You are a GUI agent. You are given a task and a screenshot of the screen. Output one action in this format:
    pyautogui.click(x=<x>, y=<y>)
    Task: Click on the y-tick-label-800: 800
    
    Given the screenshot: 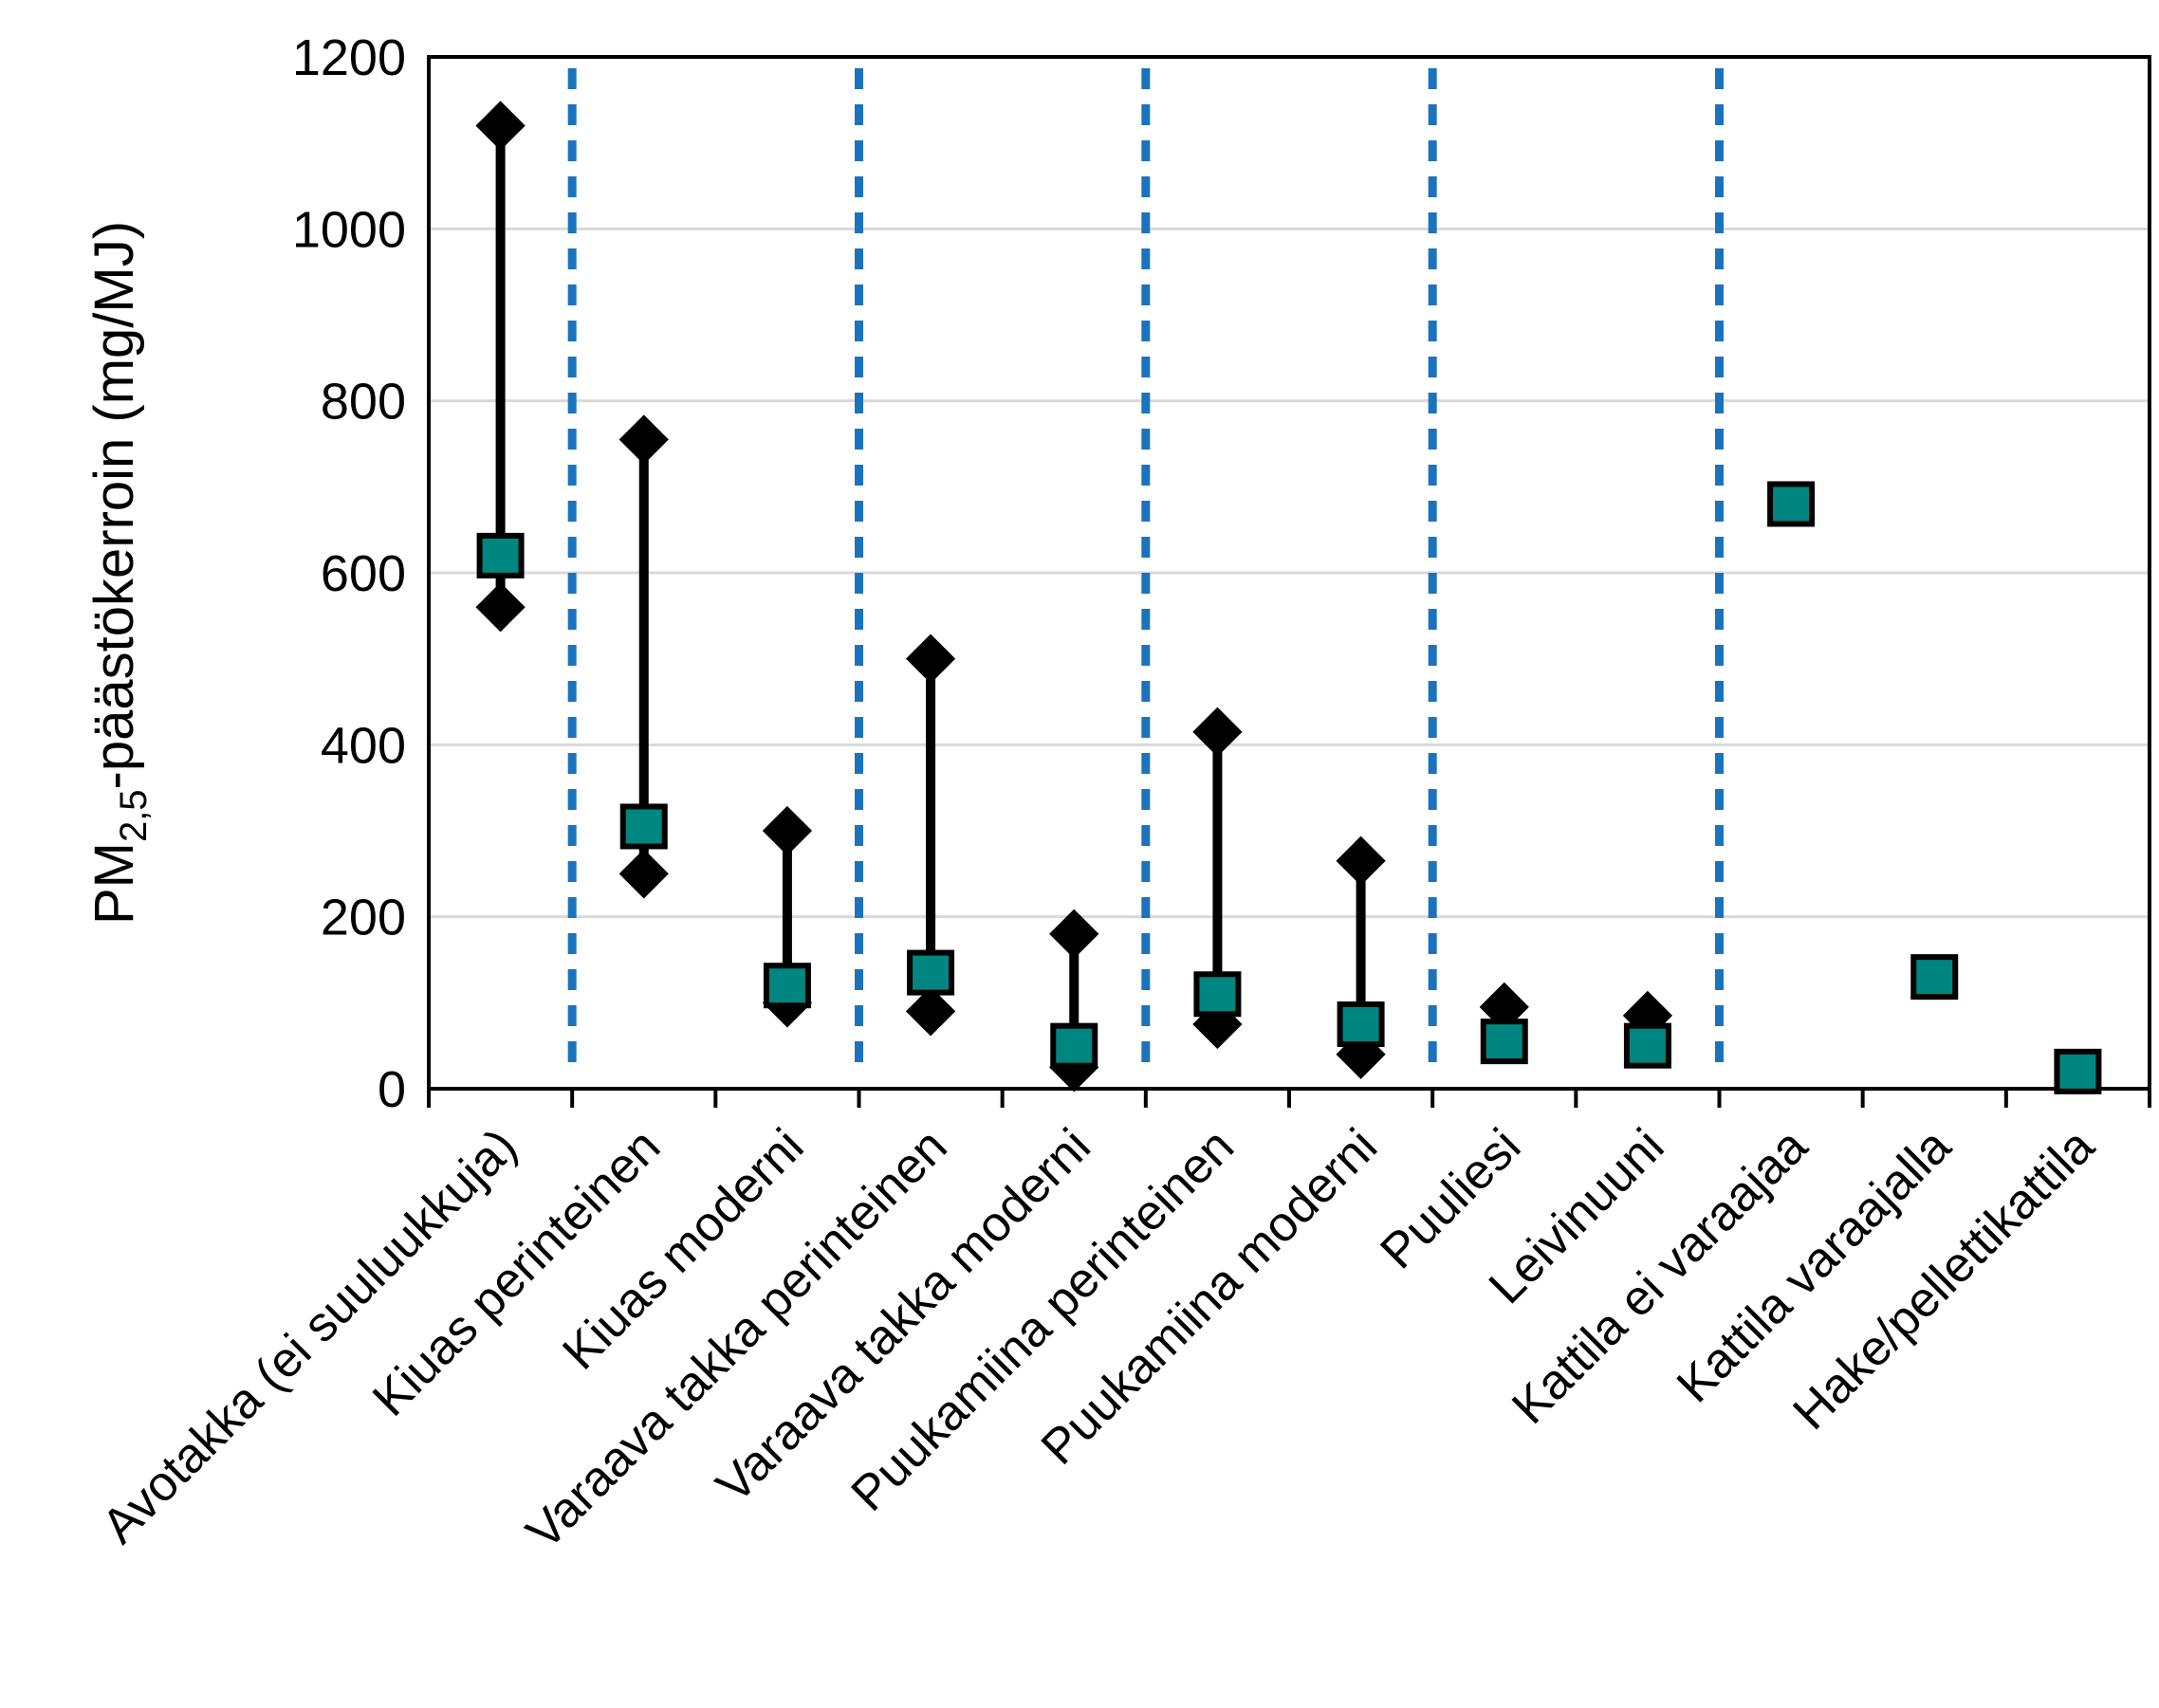 What is the action you would take?
    pyautogui.click(x=363, y=402)
    